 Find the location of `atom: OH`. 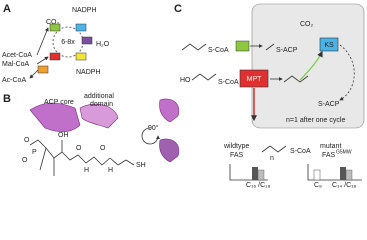

atom: OH is located at coordinates (63, 135).